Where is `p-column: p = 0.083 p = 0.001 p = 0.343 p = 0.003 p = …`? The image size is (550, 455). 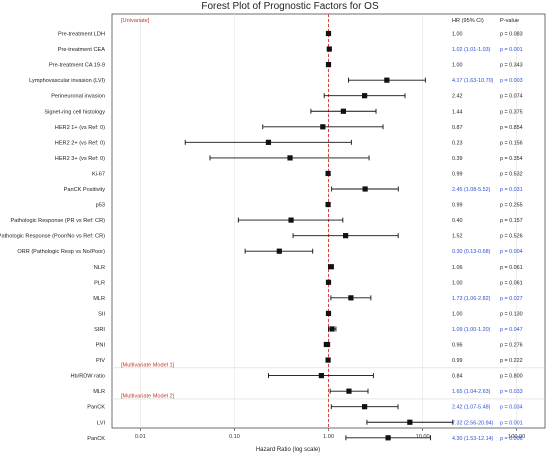 p-column: p = 0.083 p = 0.001 p = 0.343 p = 0.003 p = … is located at coordinates (511, 237).